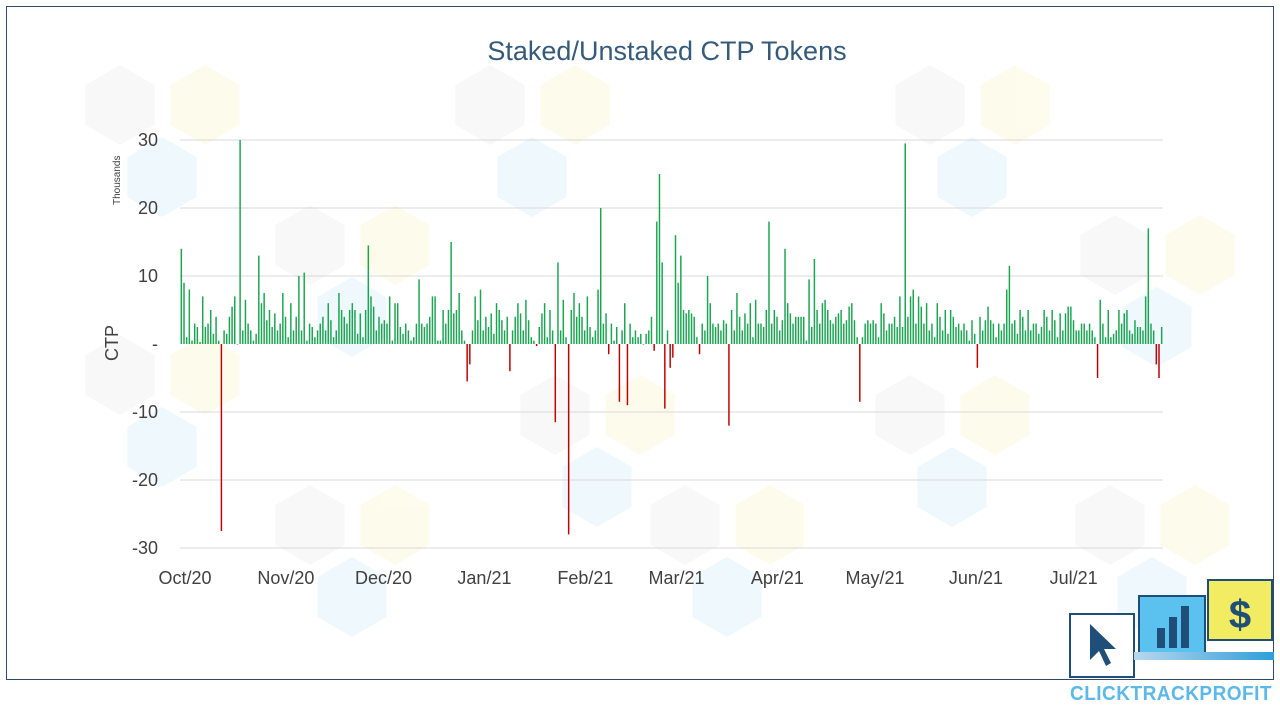 This screenshot has width=1280, height=706. Describe the element at coordinates (145, 548) in the screenshot. I see `y-tick-label: -30` at that location.